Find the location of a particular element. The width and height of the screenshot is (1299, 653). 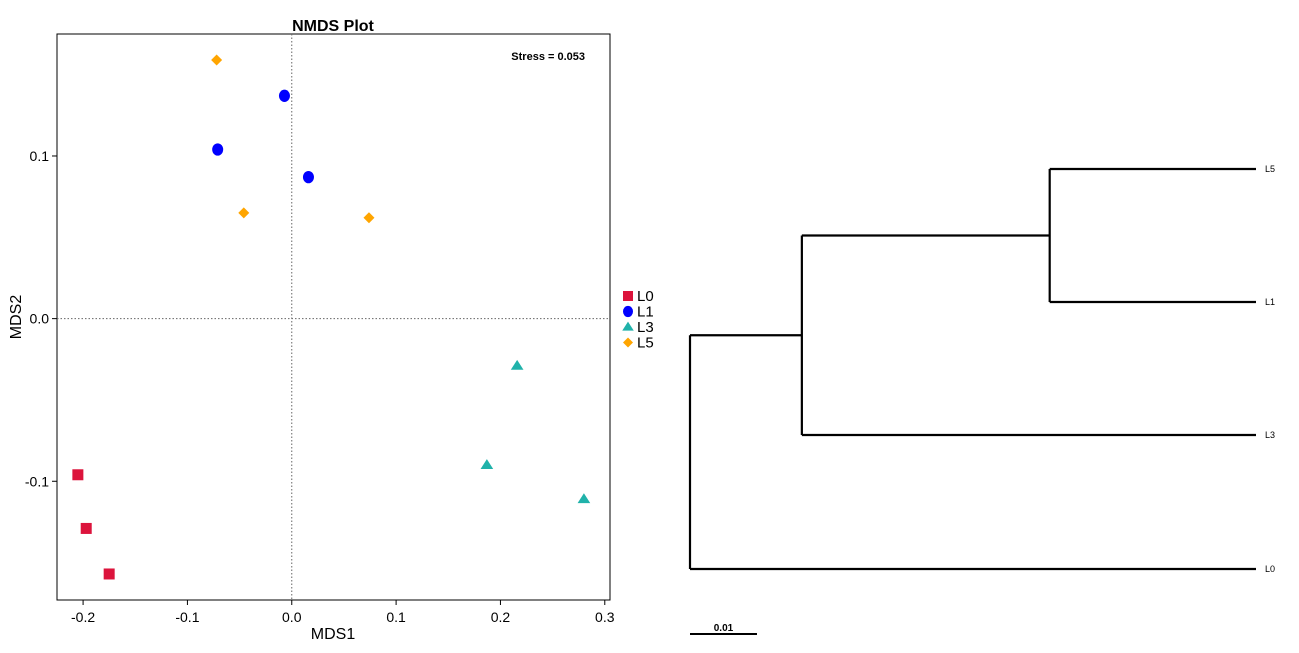

legend-marker-l1 is located at coordinates (628, 311).